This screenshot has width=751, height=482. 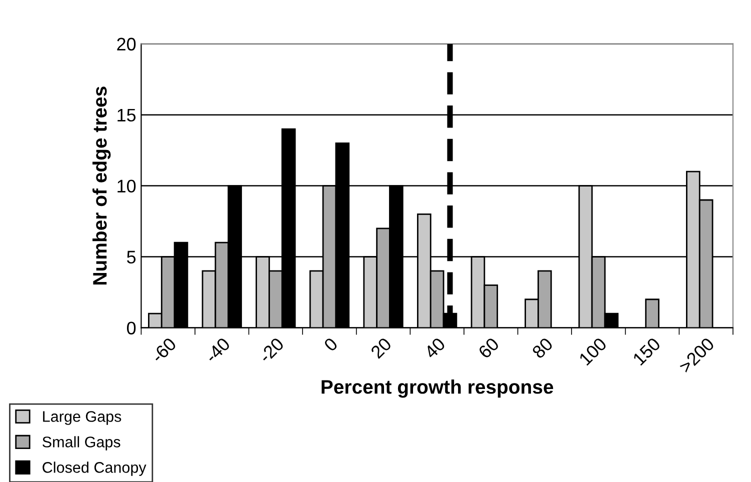 I want to click on x-tick-label: 80, so click(x=542, y=348).